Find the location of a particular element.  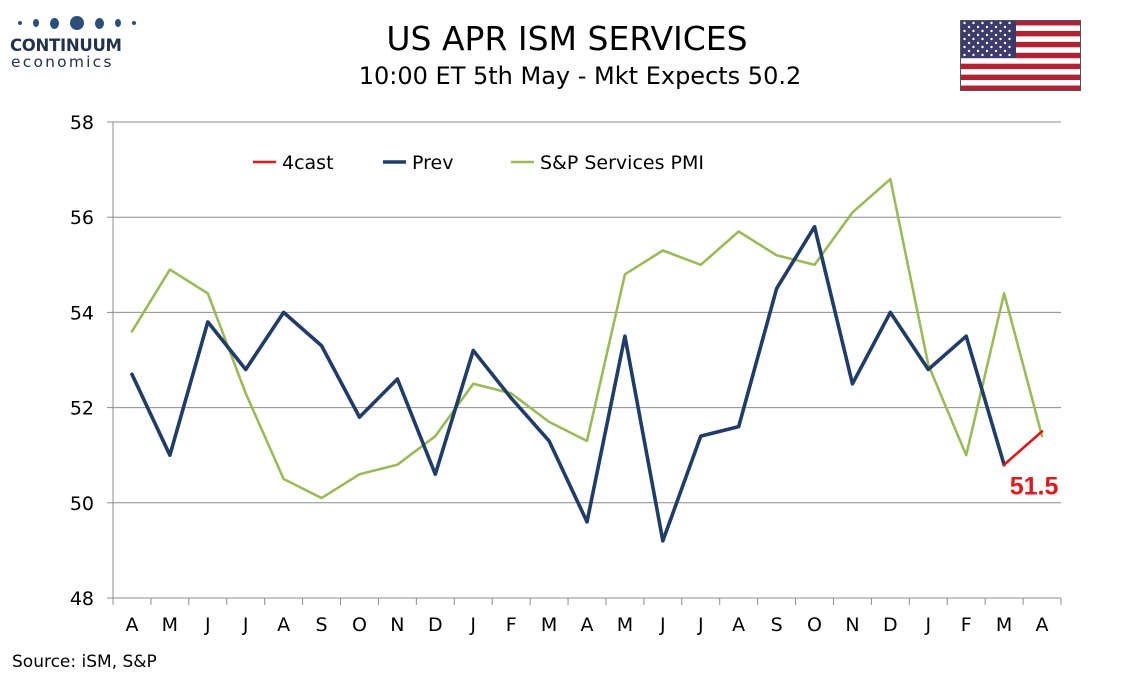

logo-dots is located at coordinates (80, 23).